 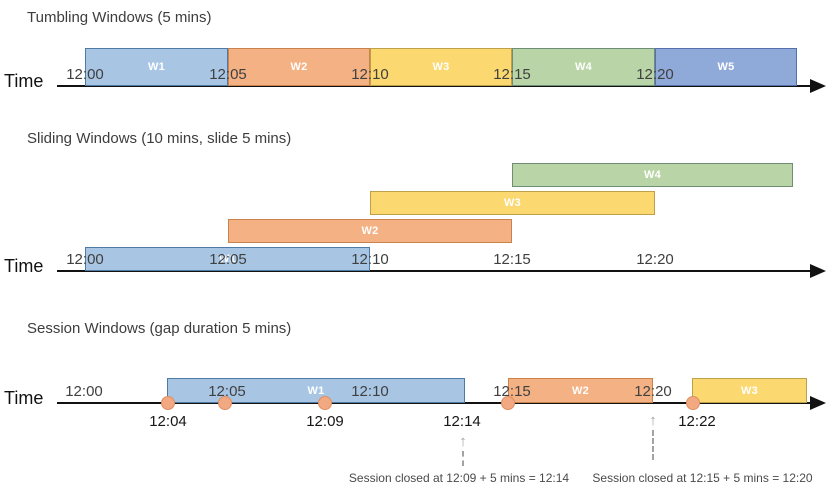 I want to click on session-closed-annotation-2: Session closed at 12:15 + 5 mins = 12:20, so click(x=702, y=478).